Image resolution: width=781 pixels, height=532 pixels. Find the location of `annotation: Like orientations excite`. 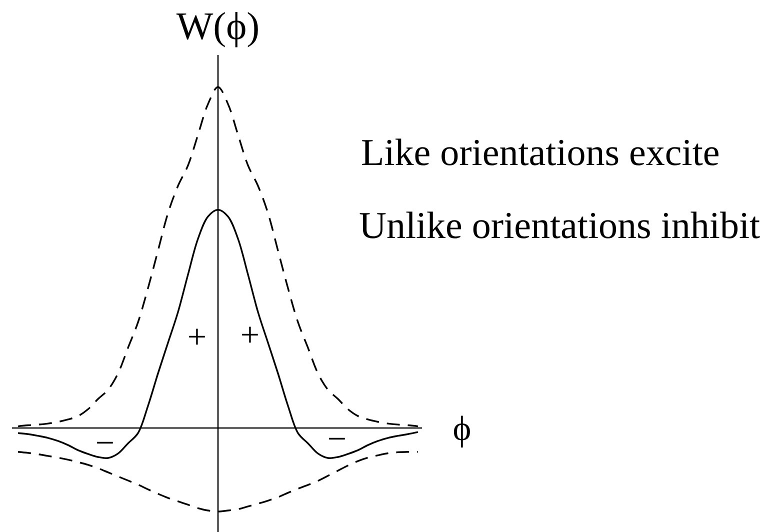

annotation: Like orientations excite is located at coordinates (540, 153).